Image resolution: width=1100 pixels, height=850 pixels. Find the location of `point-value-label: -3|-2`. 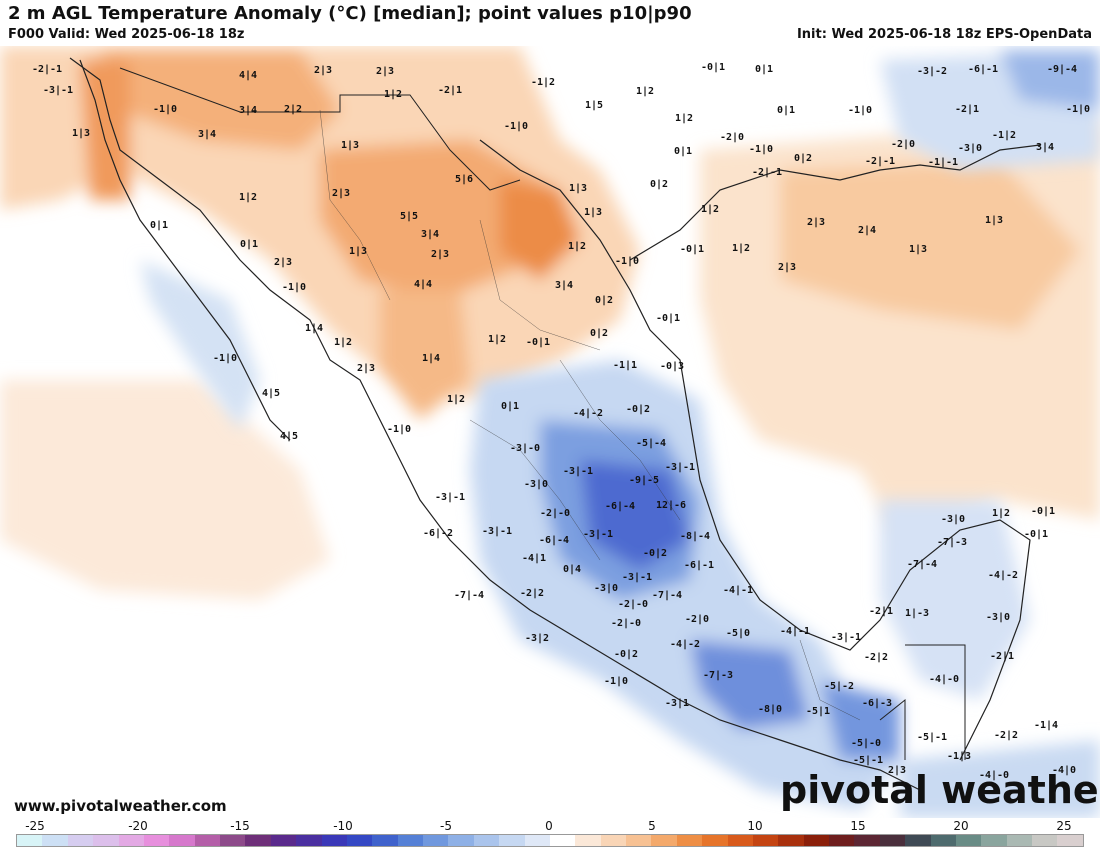

point-value-label: -3|-2 is located at coordinates (932, 71).